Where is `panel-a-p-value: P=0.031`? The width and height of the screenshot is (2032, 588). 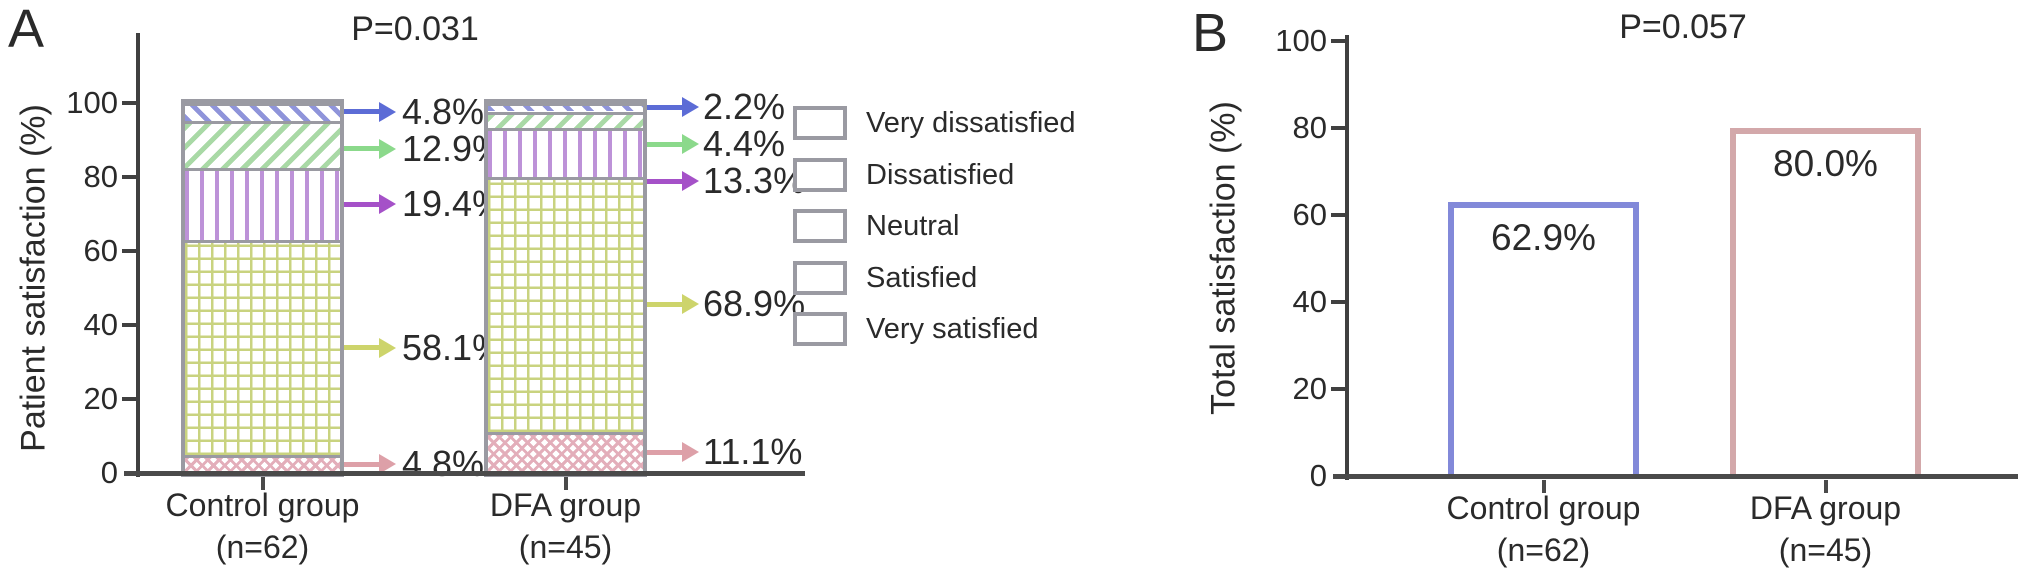
panel-a-p-value: P=0.031 is located at coordinates (415, 29).